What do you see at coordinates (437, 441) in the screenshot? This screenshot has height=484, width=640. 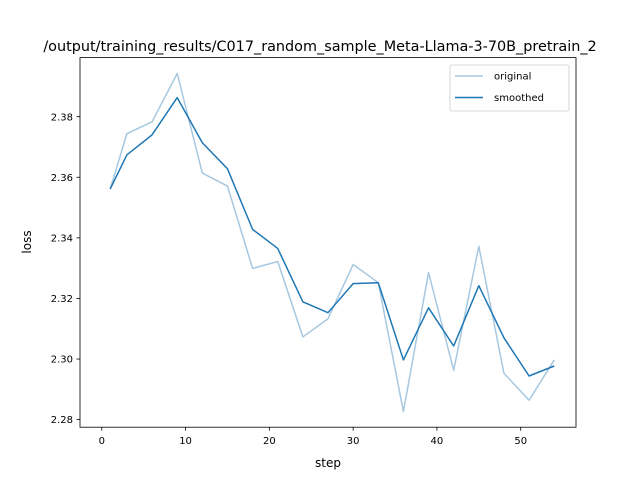 I see `x-tick-label: 40` at bounding box center [437, 441].